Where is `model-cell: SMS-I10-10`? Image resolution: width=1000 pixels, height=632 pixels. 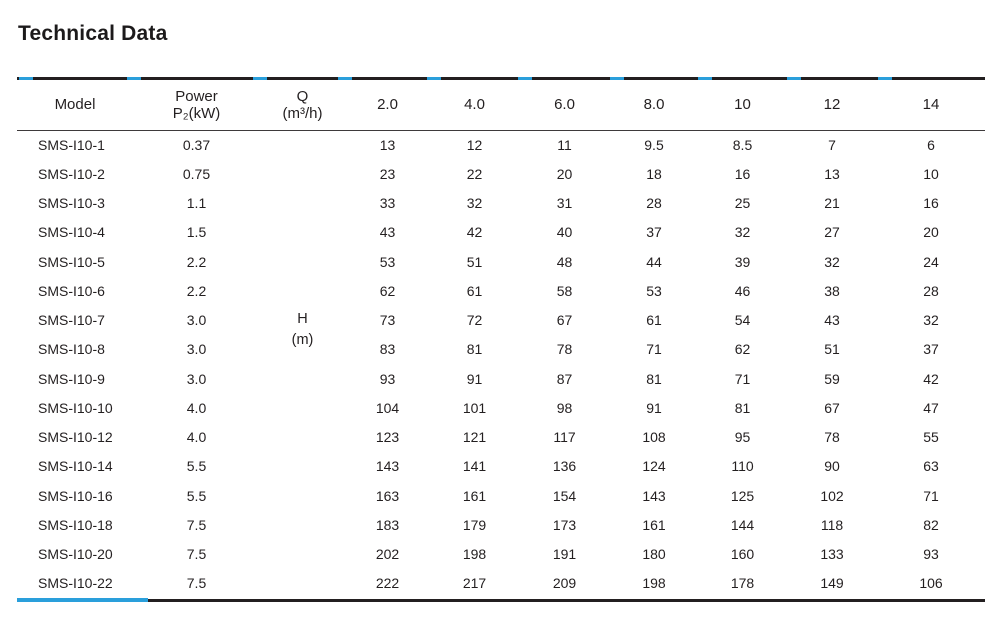 model-cell: SMS-I10-10 is located at coordinates (75, 407).